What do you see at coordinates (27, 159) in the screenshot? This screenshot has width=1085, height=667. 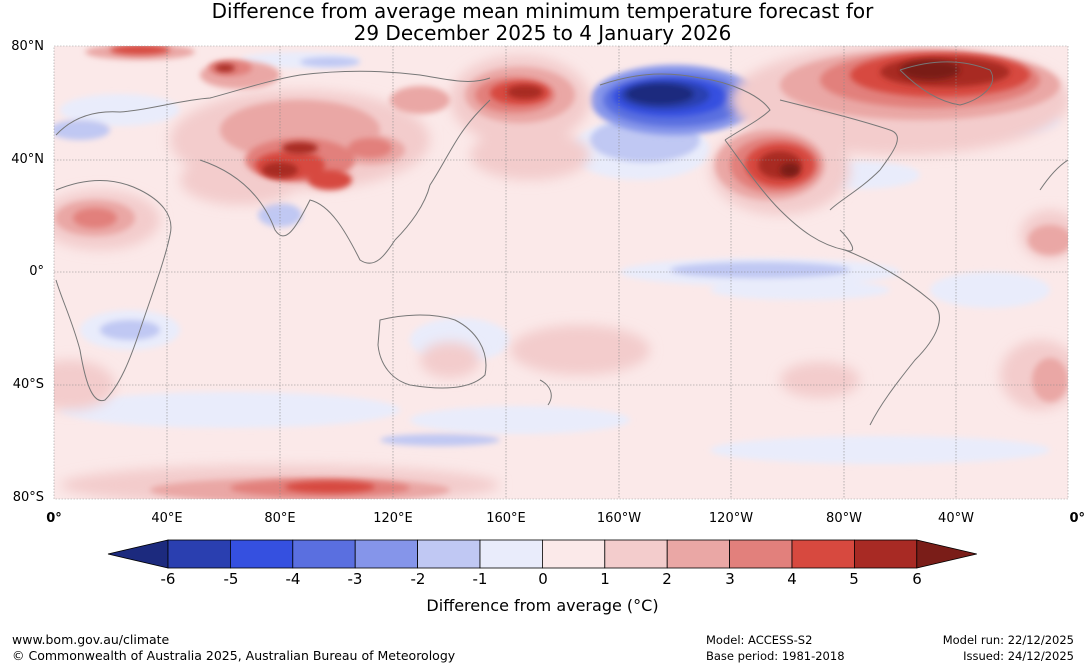 I see `lat-label-40n: 40°N` at bounding box center [27, 159].